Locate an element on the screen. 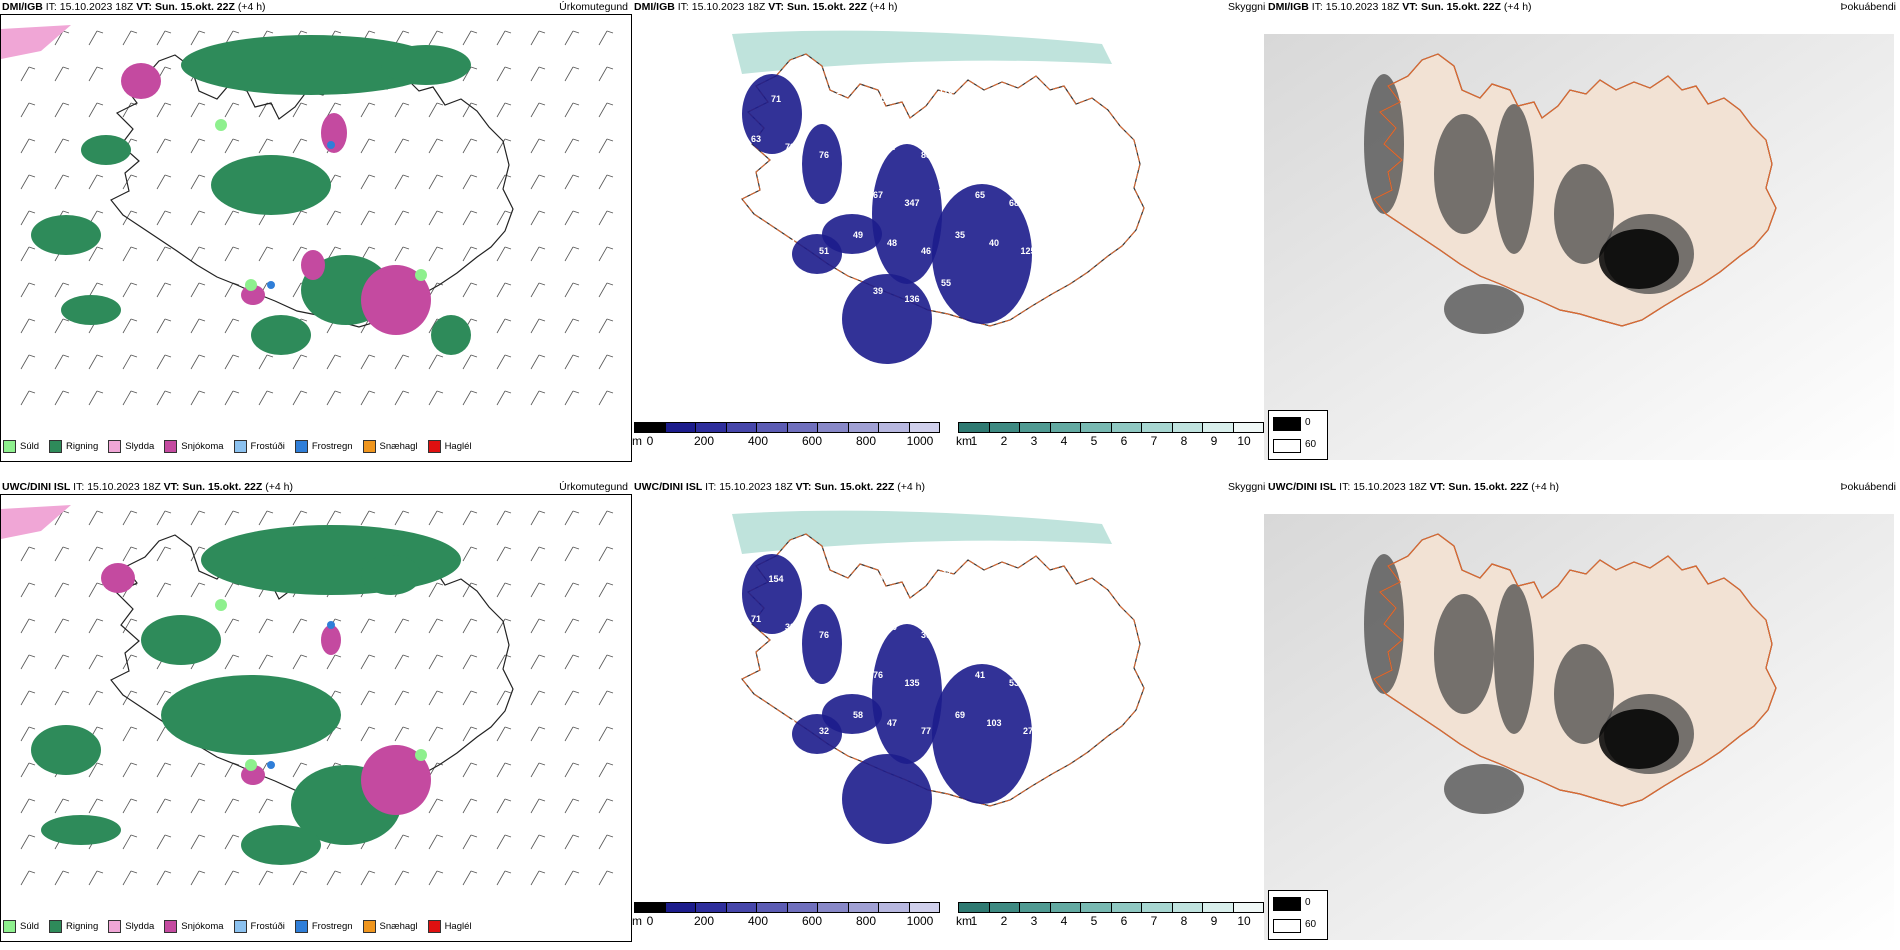 This screenshot has width=1900, height=950. cloud-base-value: 34 is located at coordinates (756, 715).